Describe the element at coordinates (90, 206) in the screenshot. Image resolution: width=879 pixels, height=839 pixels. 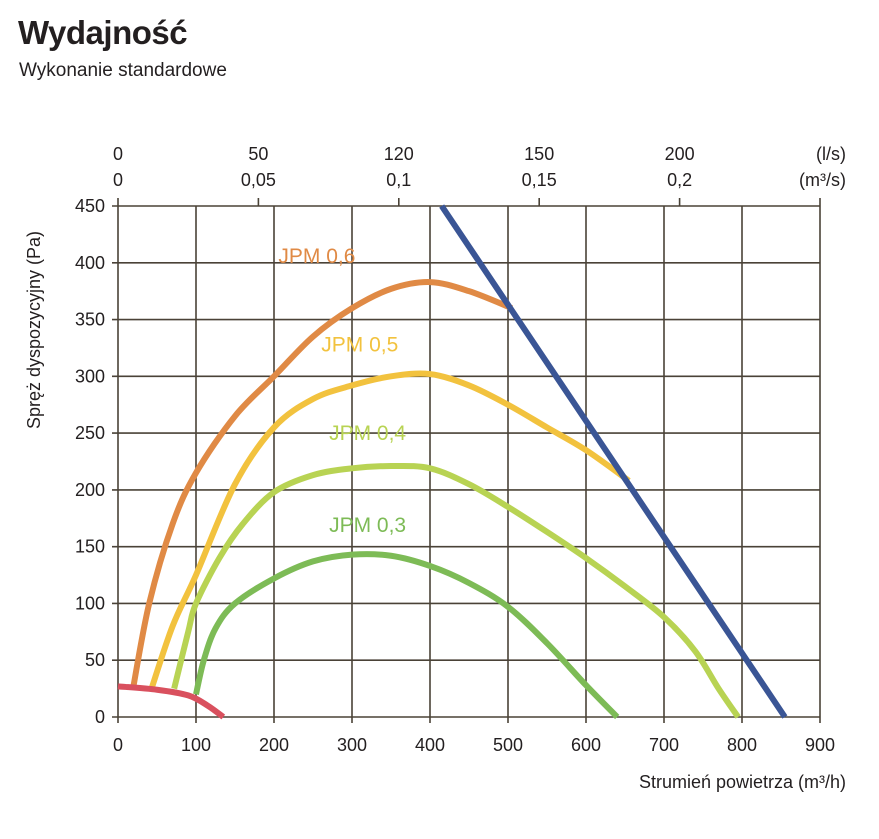
I see `y-tick-label: 450` at that location.